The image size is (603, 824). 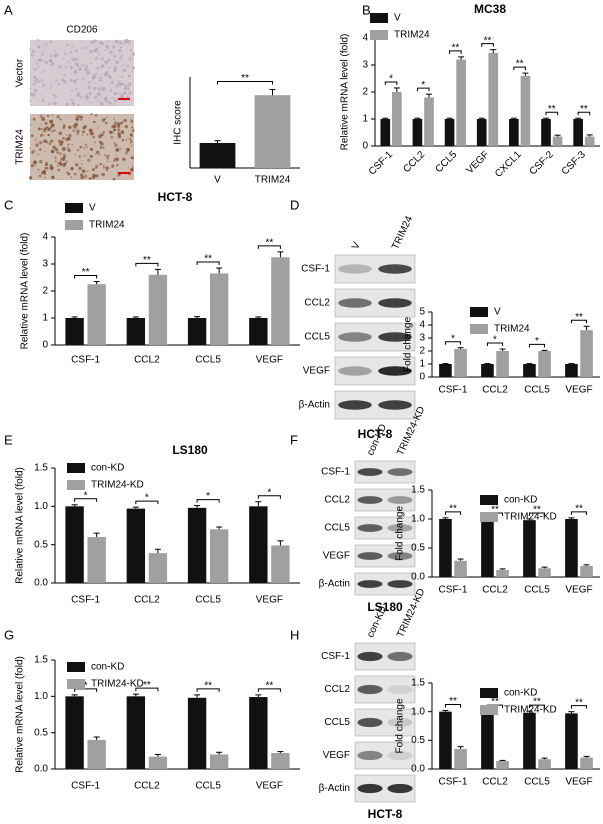 I want to click on y-tick-label: 5, so click(x=422, y=312).